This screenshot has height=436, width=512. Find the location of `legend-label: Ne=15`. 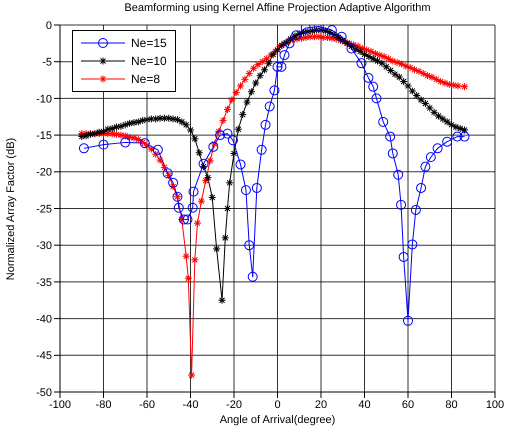

legend-label: Ne=15 is located at coordinates (149, 43).